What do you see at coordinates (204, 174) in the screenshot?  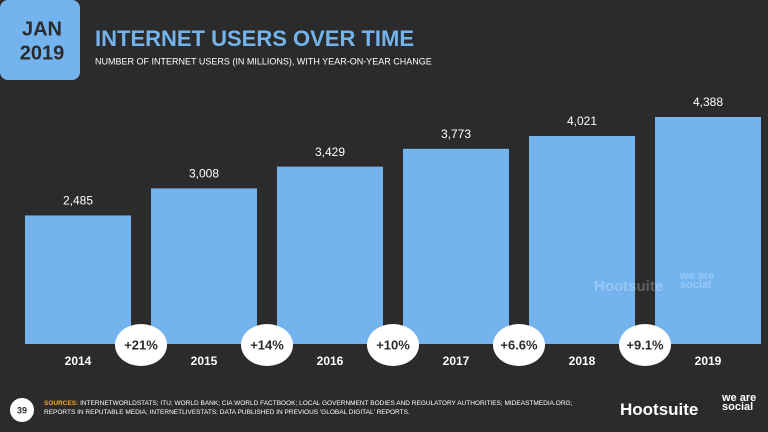 I see `value-label: 3,008` at bounding box center [204, 174].